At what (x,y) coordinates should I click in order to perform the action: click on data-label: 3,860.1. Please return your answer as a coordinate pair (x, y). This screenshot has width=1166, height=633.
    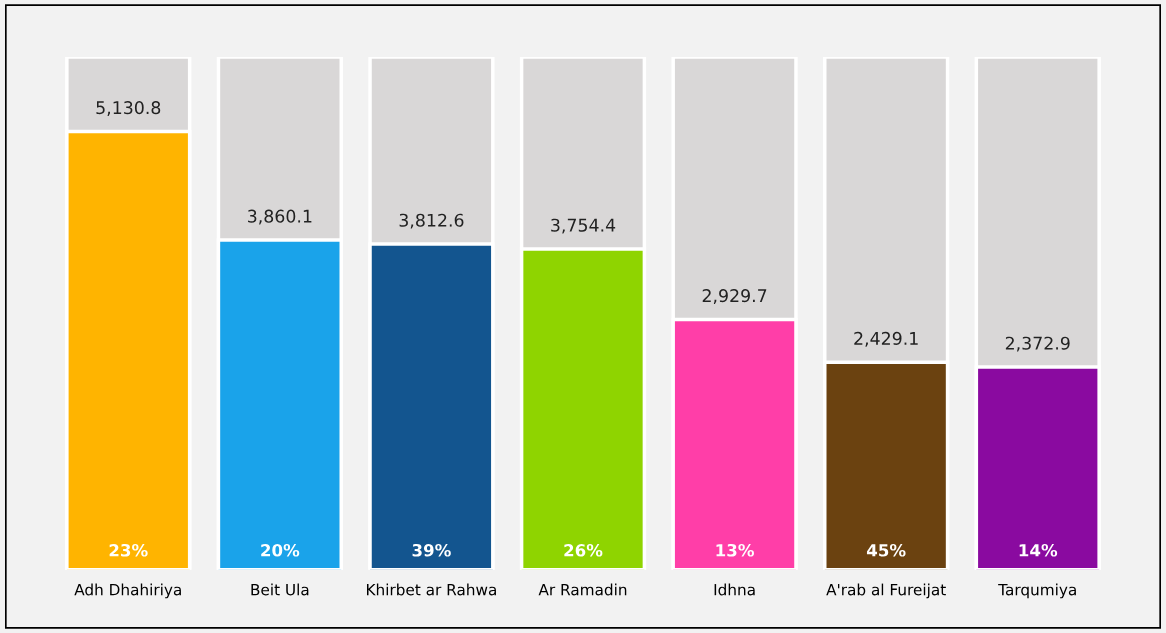
    Looking at the image, I should click on (280, 217).